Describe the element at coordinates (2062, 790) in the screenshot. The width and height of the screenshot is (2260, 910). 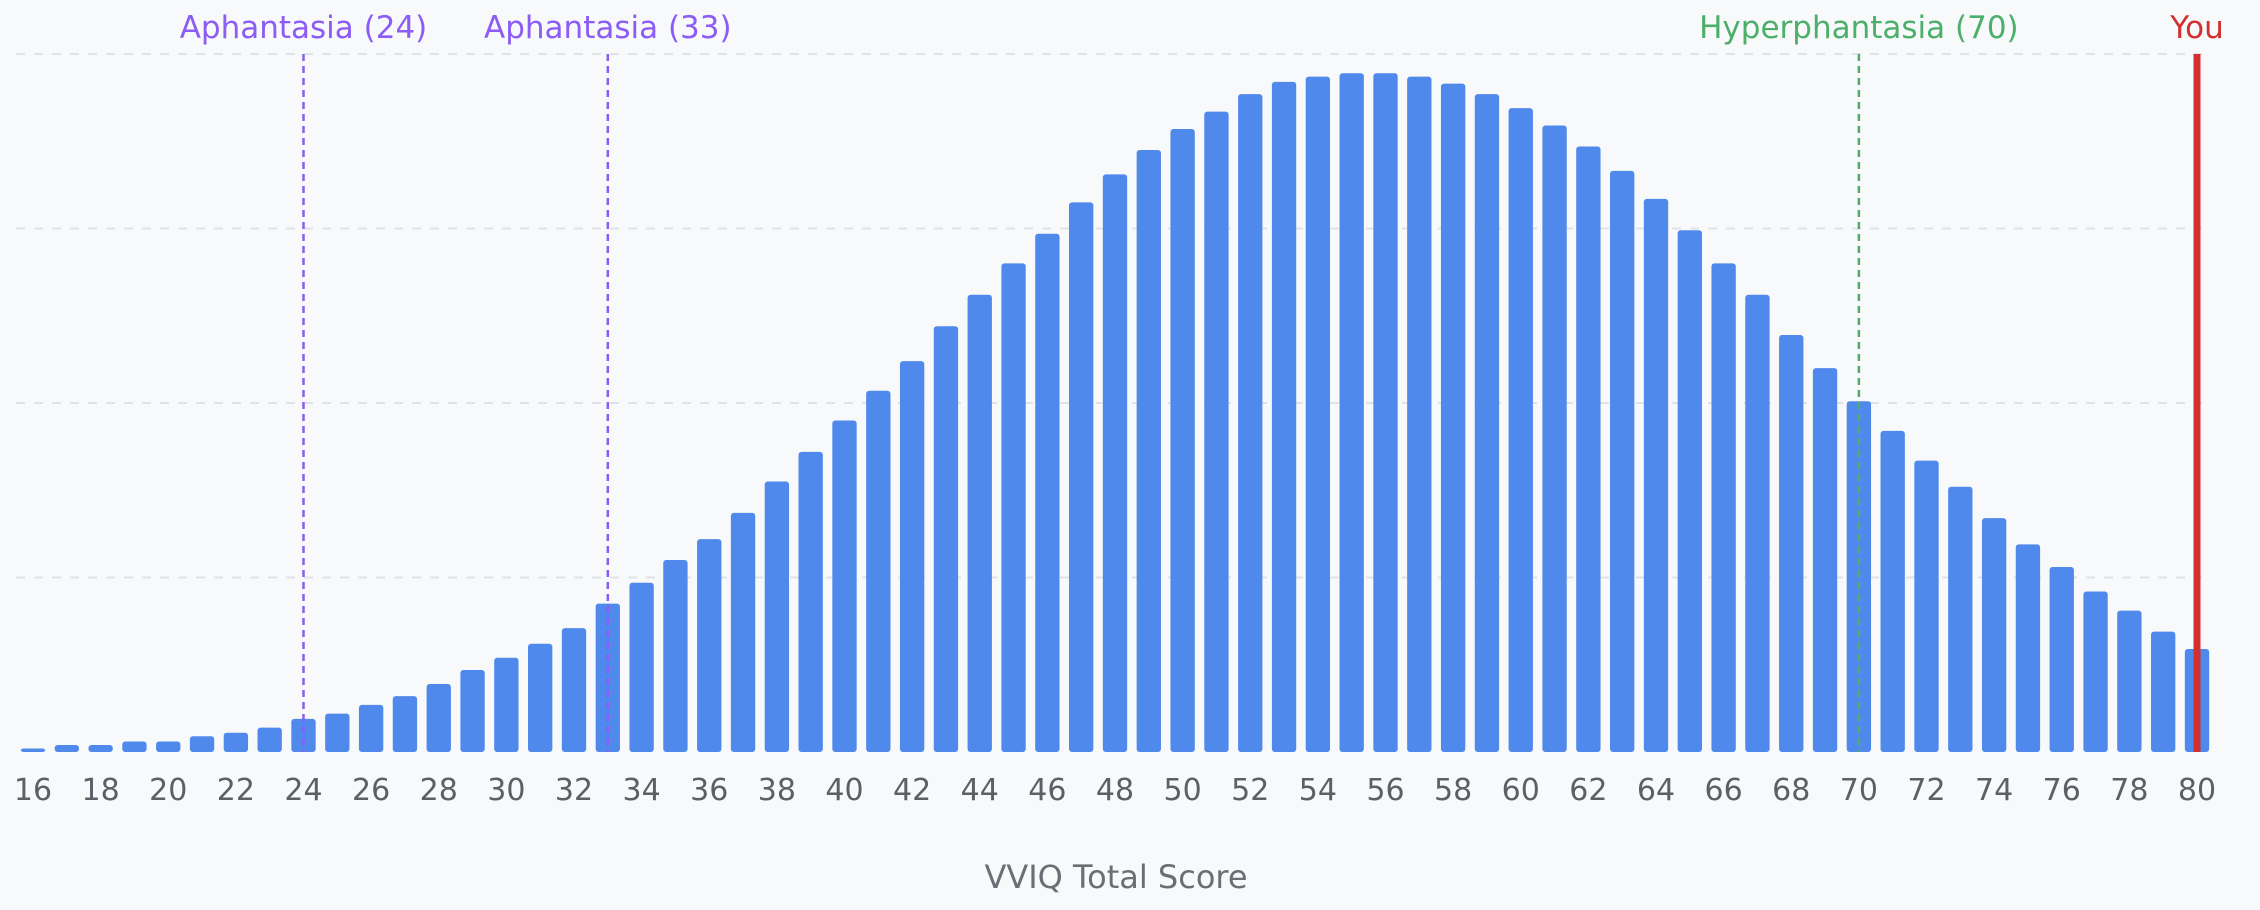
I see `x-tick-76: 76` at that location.